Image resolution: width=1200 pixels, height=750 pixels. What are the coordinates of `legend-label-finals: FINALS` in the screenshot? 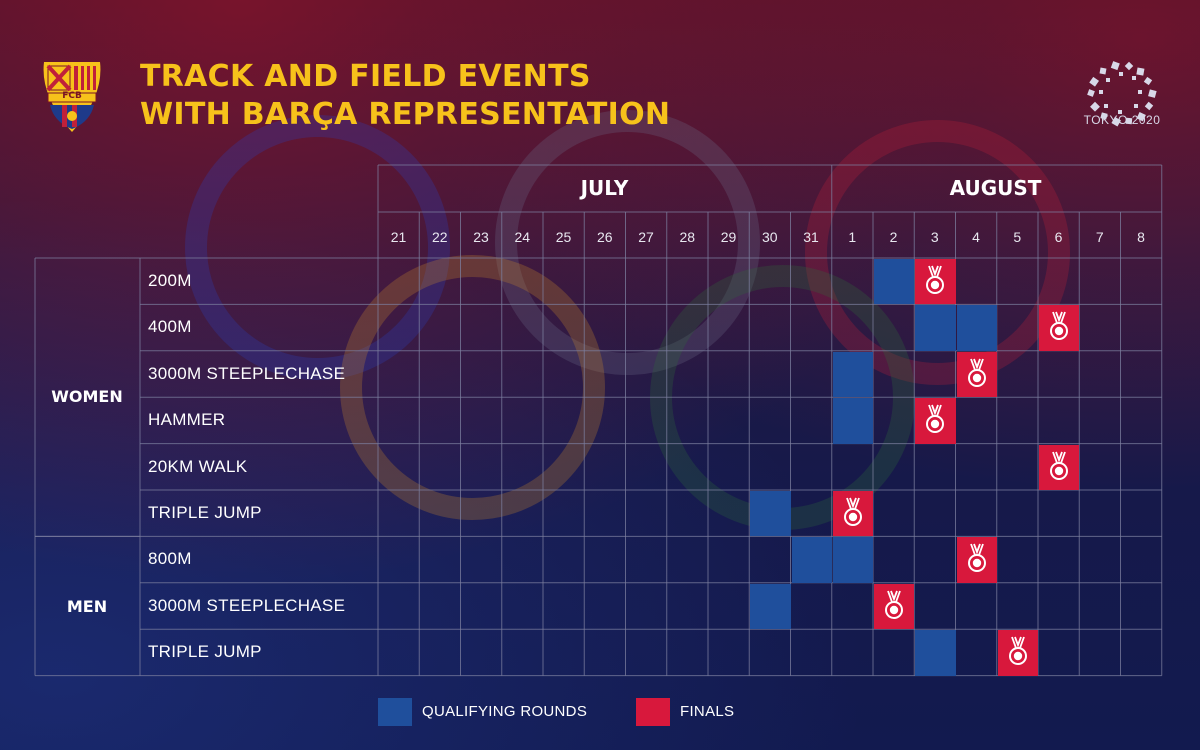 It's located at (707, 711).